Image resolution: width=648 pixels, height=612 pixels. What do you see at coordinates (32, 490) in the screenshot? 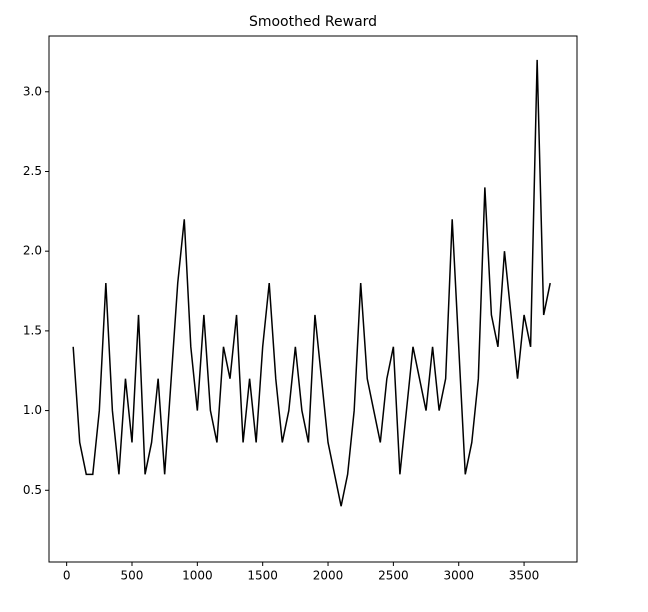
I see `y-tick-label: 0.5` at bounding box center [32, 490].